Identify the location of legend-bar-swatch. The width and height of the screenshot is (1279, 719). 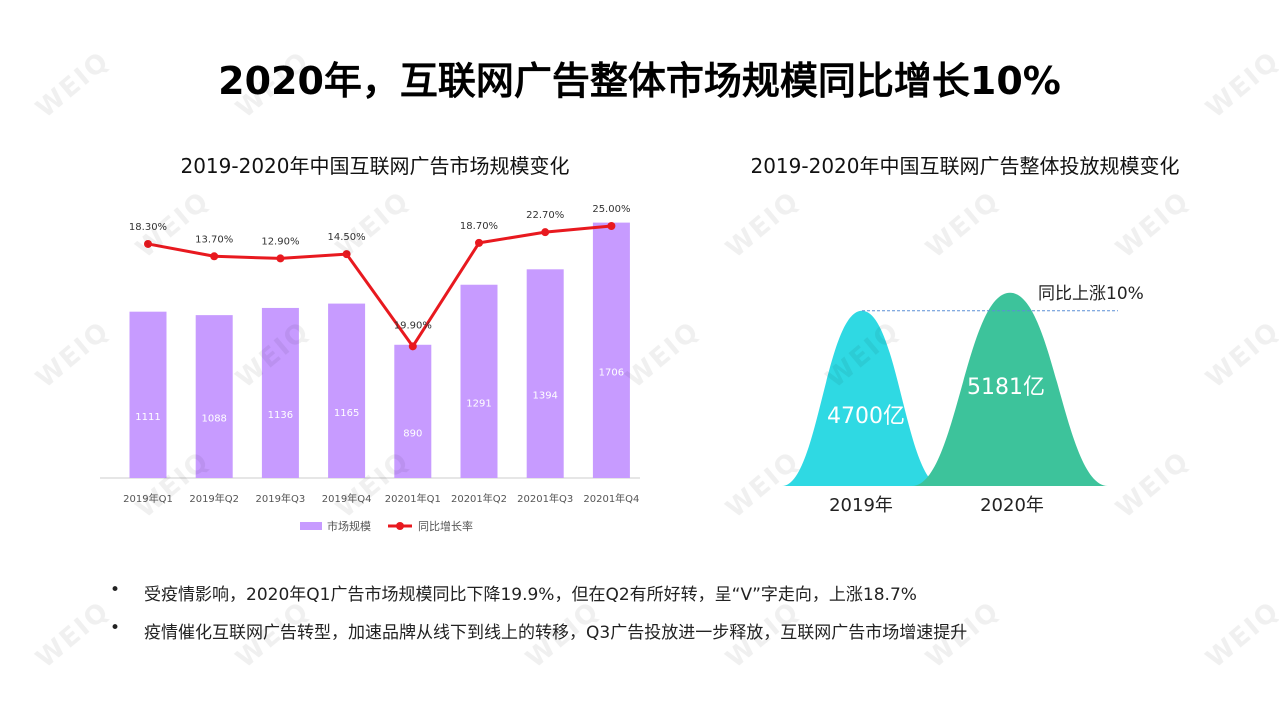
(311, 526).